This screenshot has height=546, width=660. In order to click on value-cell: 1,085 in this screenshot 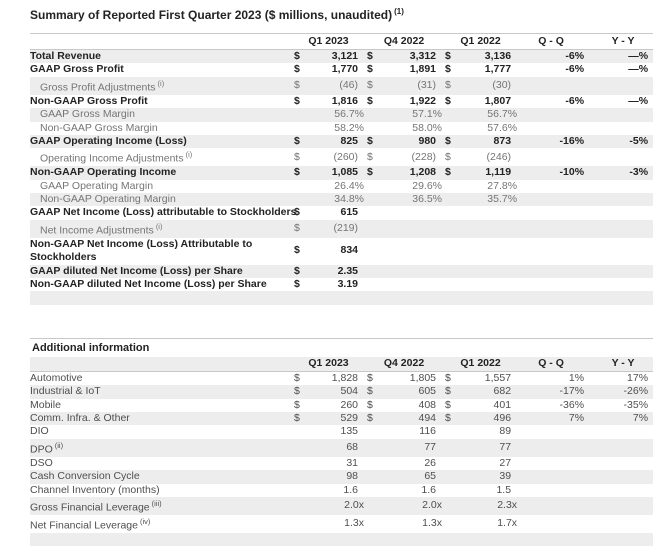, I will do `click(345, 172)`.